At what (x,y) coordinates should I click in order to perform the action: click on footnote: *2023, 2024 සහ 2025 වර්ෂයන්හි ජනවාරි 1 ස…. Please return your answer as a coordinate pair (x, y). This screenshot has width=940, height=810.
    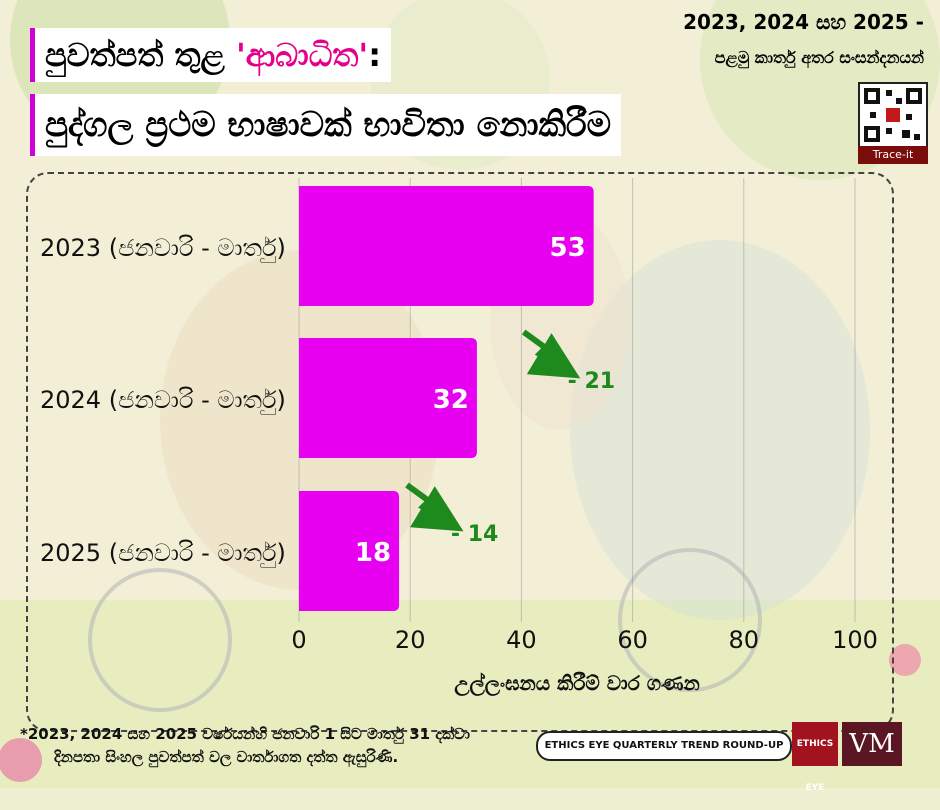
    Looking at the image, I should click on (276, 746).